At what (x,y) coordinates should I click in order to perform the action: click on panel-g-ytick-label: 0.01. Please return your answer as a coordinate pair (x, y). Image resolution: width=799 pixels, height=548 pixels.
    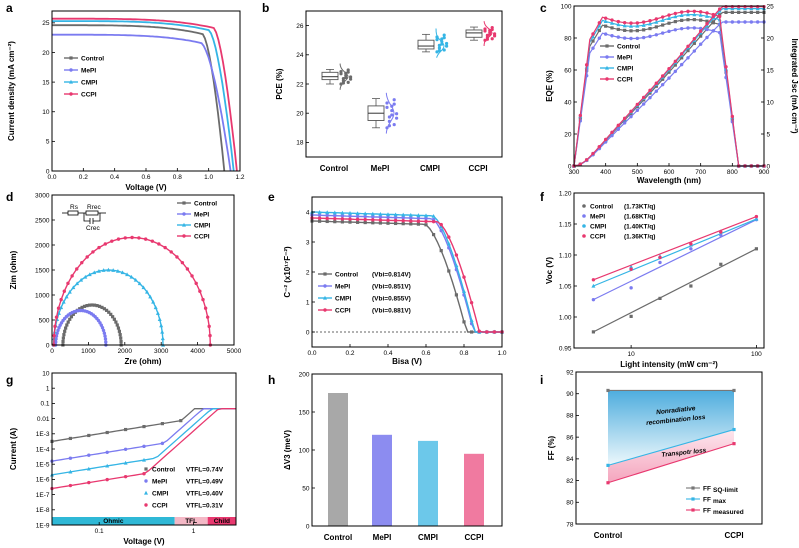
    Looking at the image, I should click on (43, 419).